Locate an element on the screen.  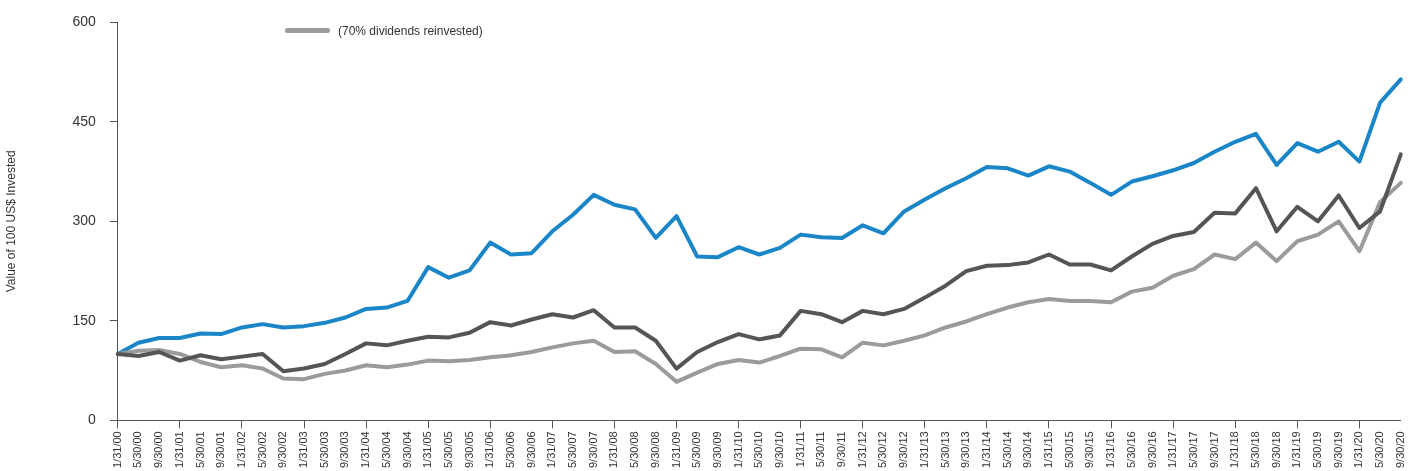
x-tick-label: 1/31/03 is located at coordinates (303, 449).